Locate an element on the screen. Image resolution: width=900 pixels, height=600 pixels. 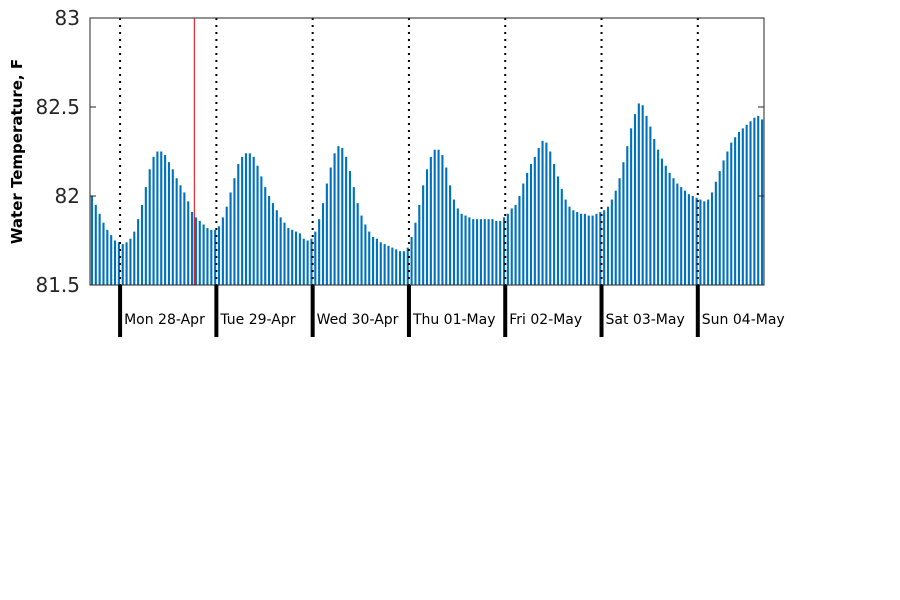
day-label: Tue 29-Apr is located at coordinates (257, 320).